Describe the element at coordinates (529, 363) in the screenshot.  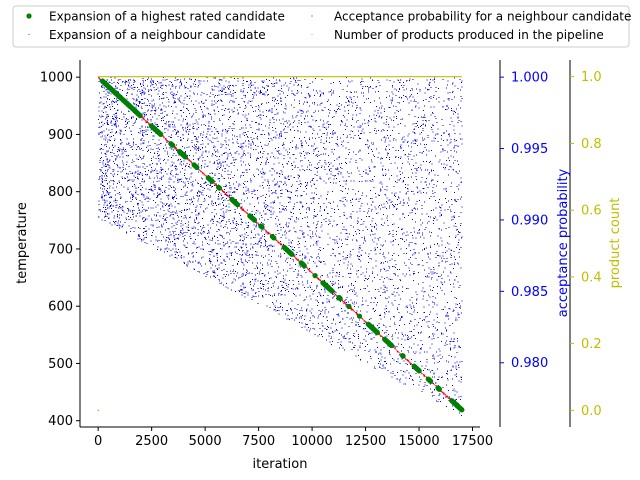
I see `acceptance-tick-label: 0.980` at that location.